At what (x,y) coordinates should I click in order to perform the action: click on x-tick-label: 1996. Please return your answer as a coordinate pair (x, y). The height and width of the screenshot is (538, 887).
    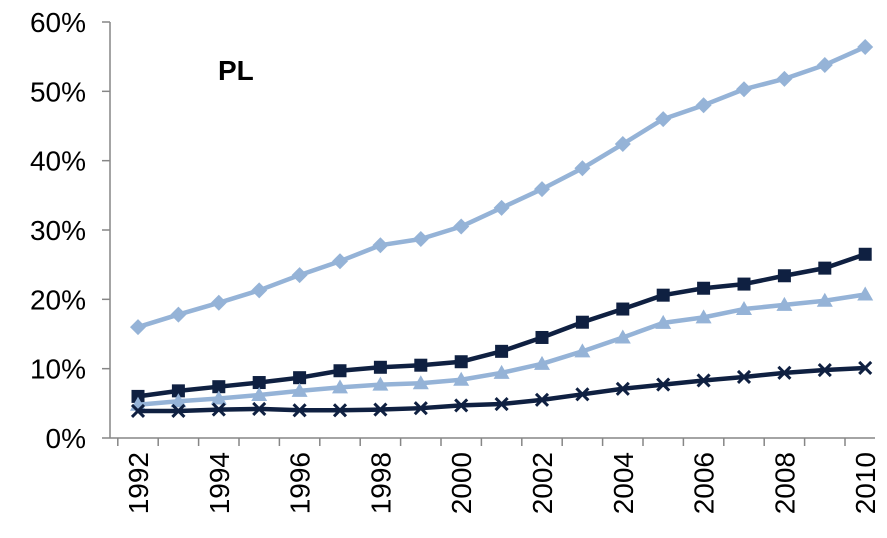
    Looking at the image, I should click on (300, 483).